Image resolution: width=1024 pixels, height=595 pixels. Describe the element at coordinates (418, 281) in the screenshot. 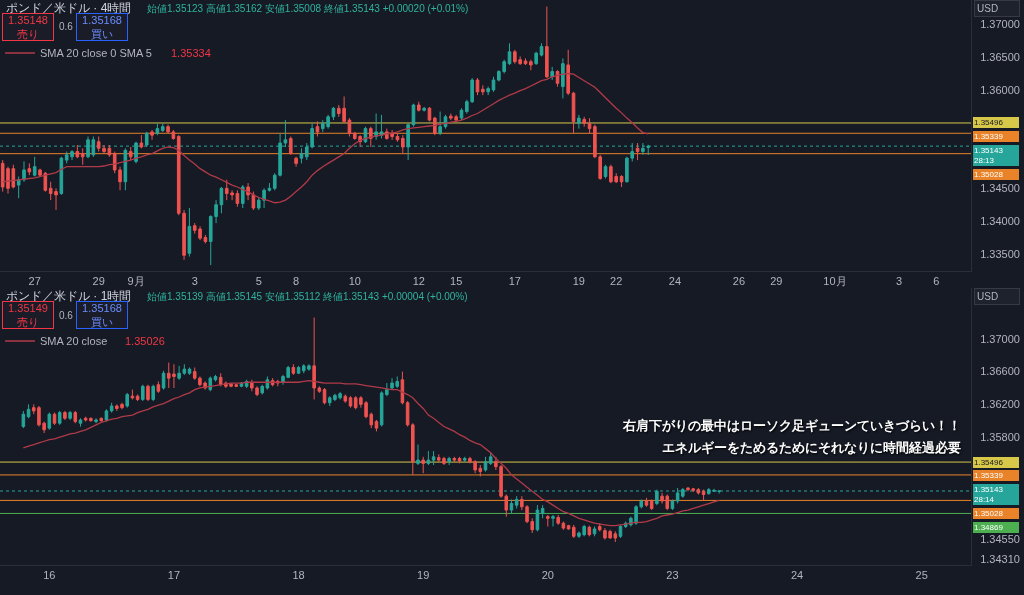

I see `x-tick-label: 12` at that location.